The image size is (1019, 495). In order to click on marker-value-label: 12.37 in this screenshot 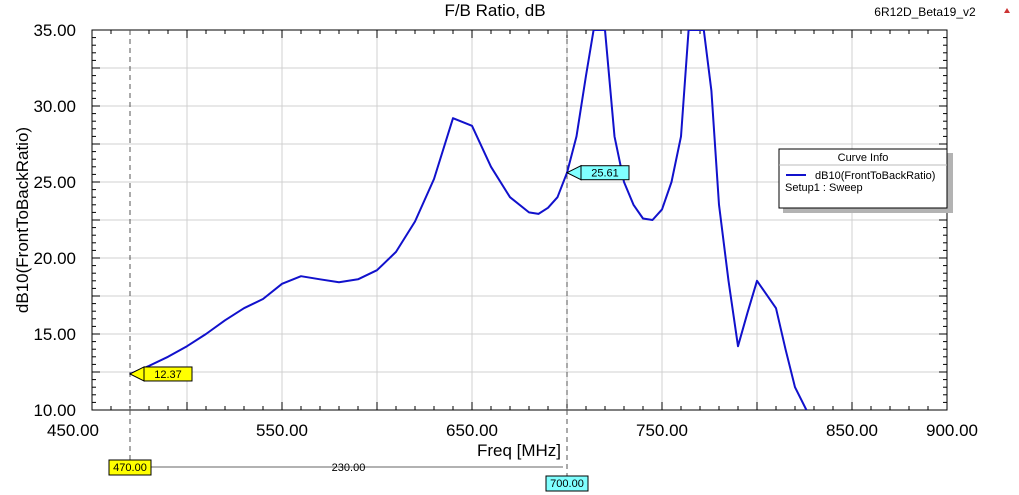, I will do `click(168, 375)`.